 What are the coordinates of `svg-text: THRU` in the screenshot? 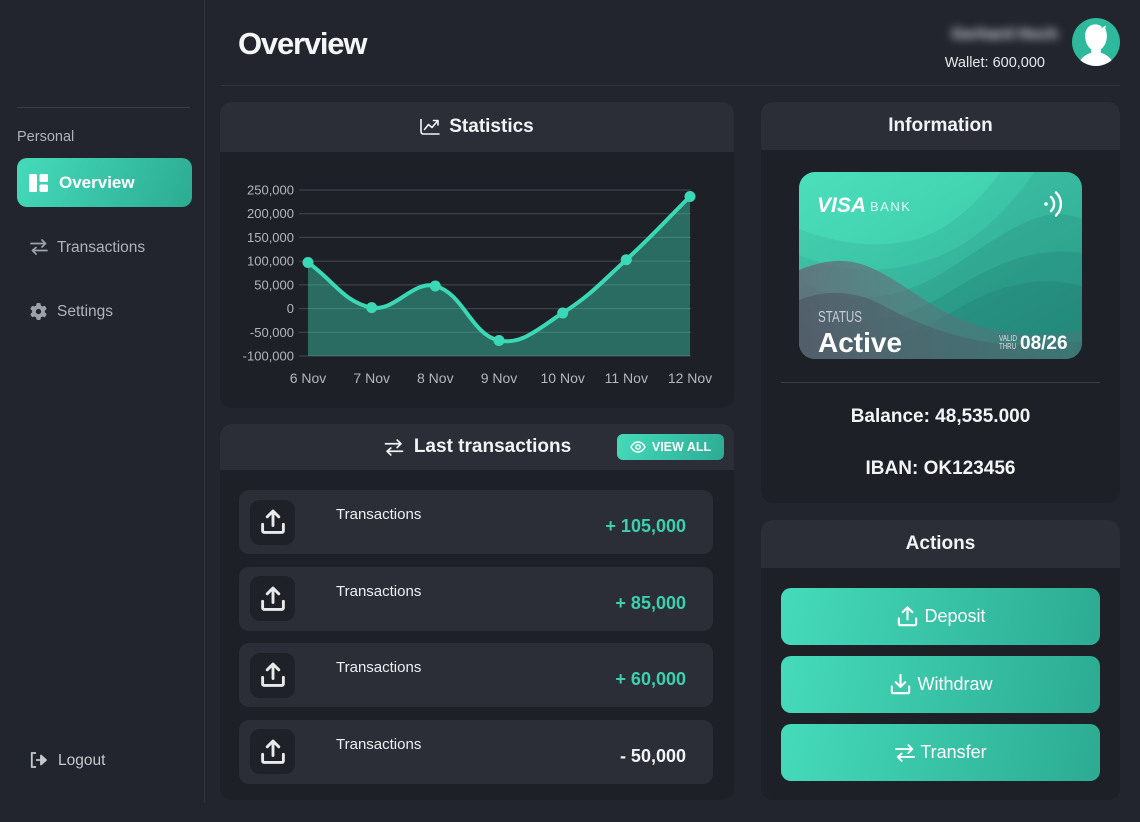 It's located at (1007, 346).